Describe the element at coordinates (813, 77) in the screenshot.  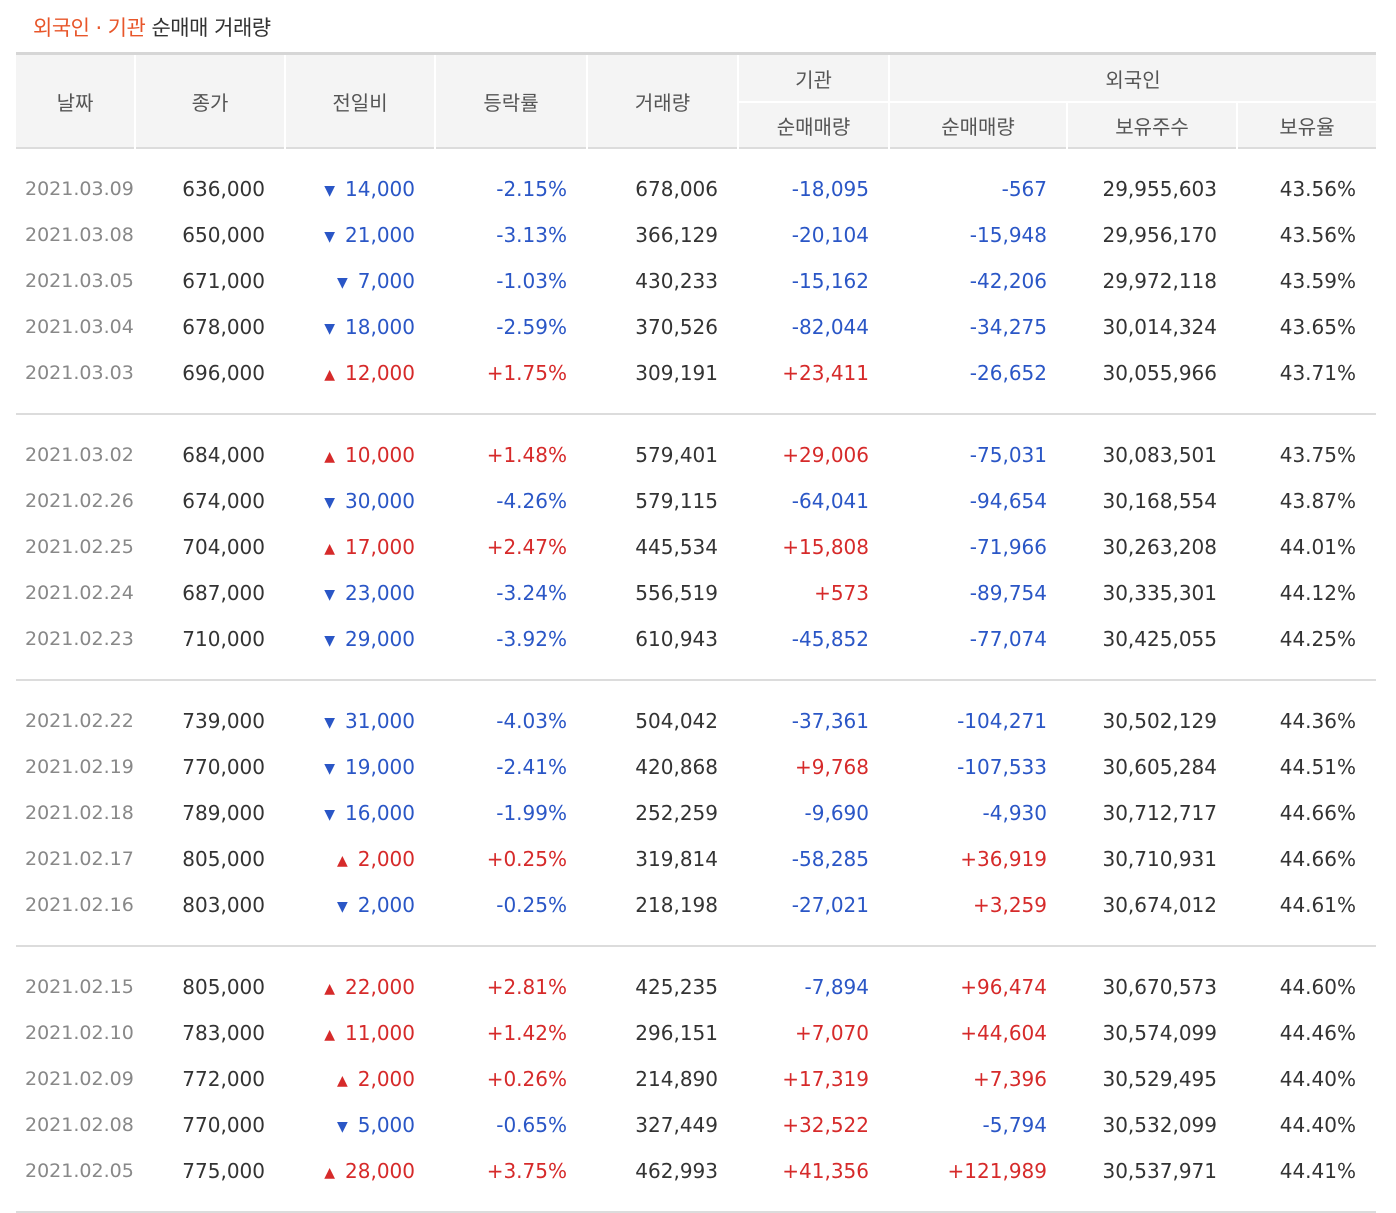
I see `header-institution-group: 기관` at that location.